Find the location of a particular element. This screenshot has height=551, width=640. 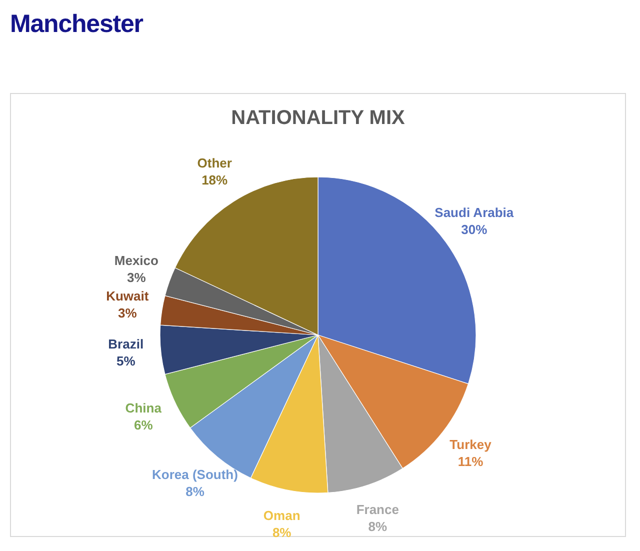

data-label: 11% is located at coordinates (471, 461).